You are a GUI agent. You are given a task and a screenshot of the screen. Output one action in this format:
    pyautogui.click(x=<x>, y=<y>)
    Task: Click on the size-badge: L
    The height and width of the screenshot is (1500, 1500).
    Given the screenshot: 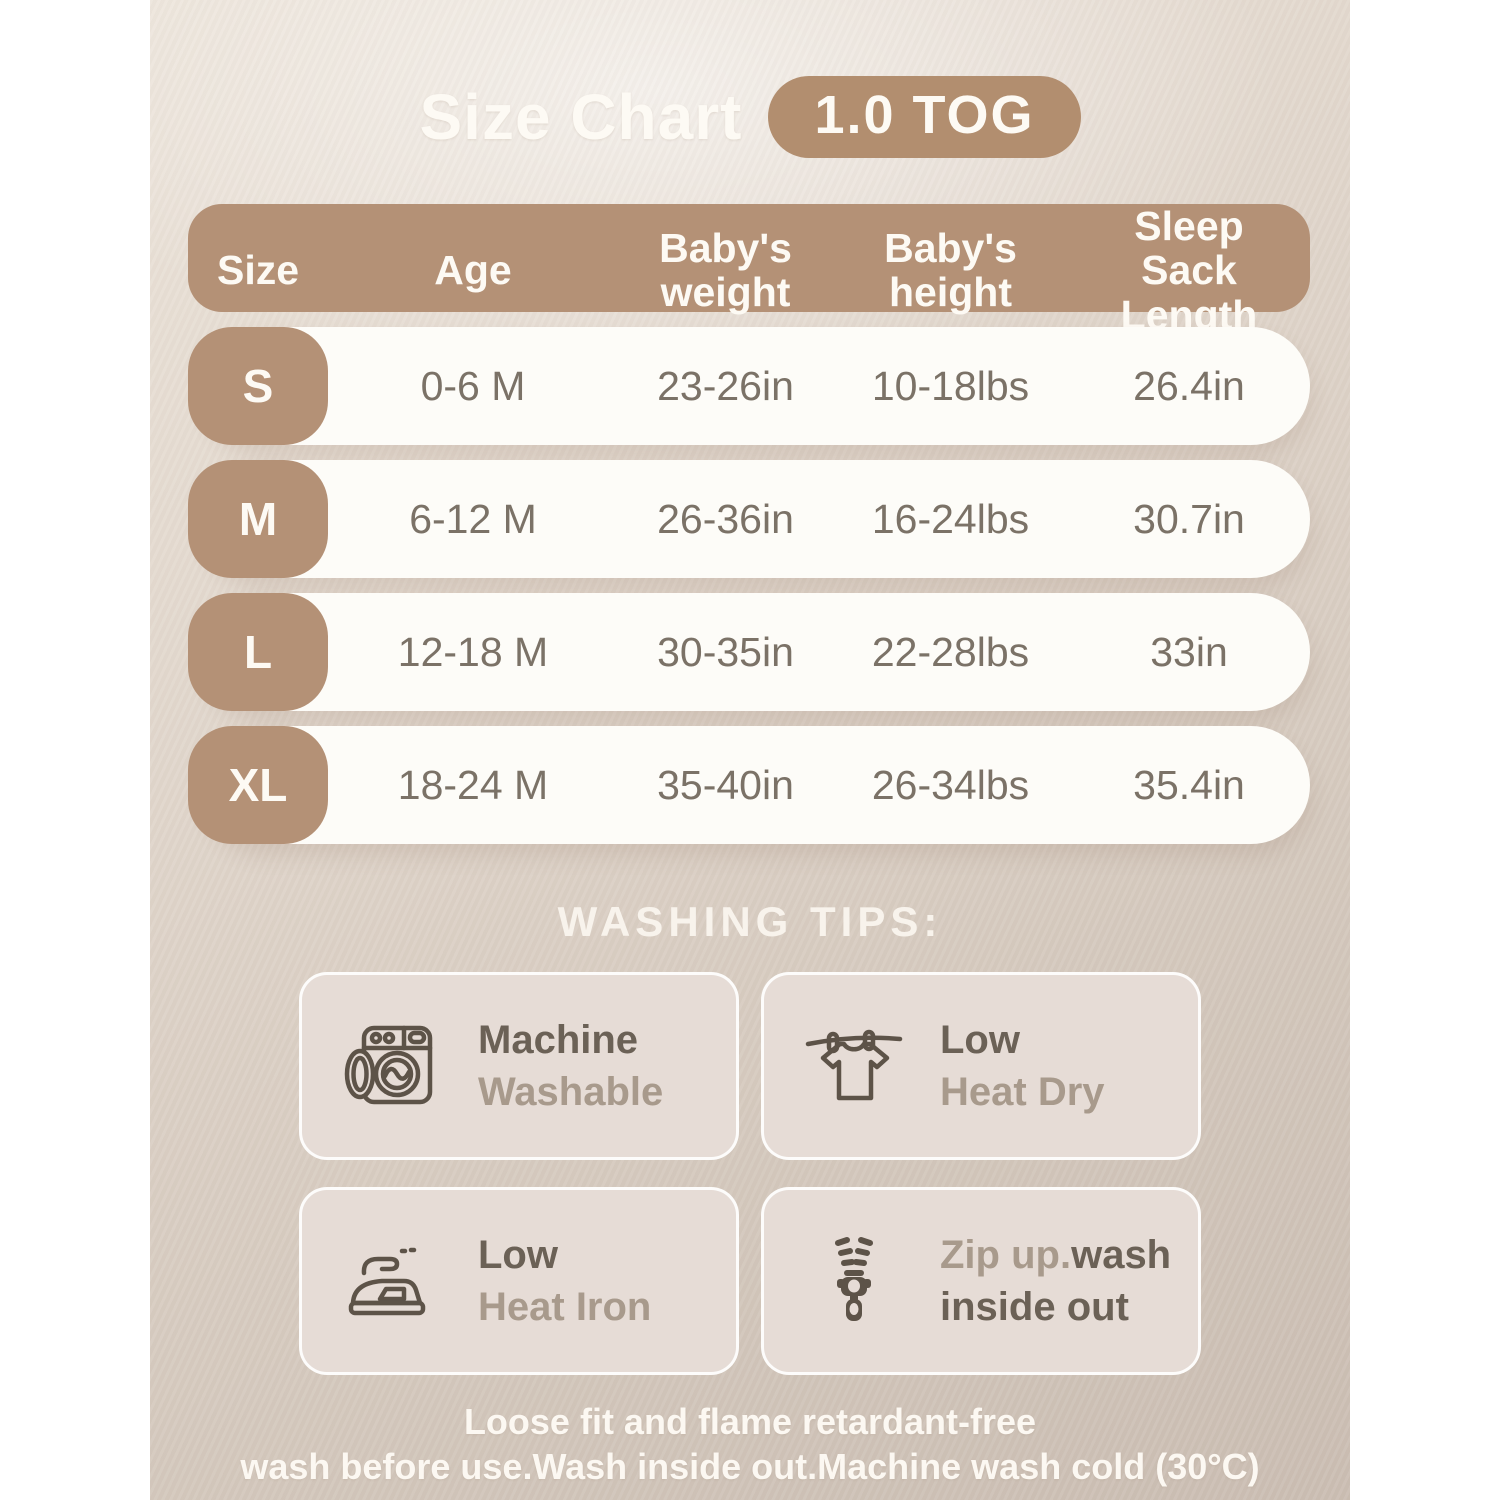 What is the action you would take?
    pyautogui.click(x=258, y=652)
    